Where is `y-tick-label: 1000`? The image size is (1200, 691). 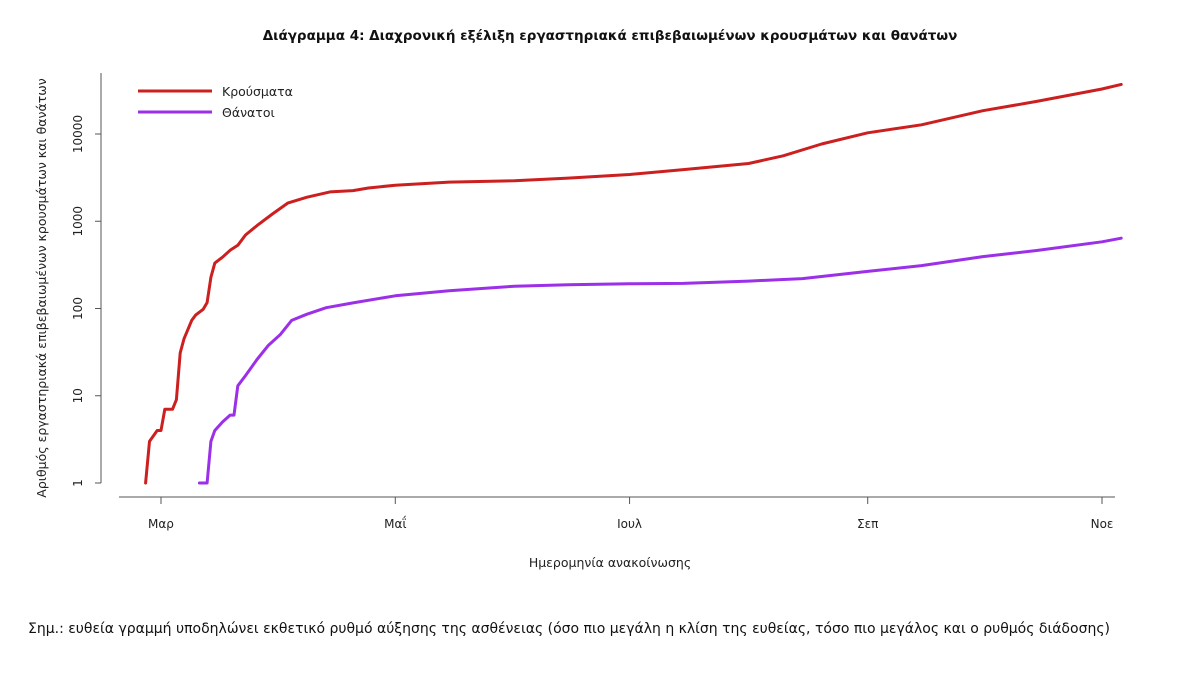 y-tick-label: 1000 is located at coordinates (78, 221).